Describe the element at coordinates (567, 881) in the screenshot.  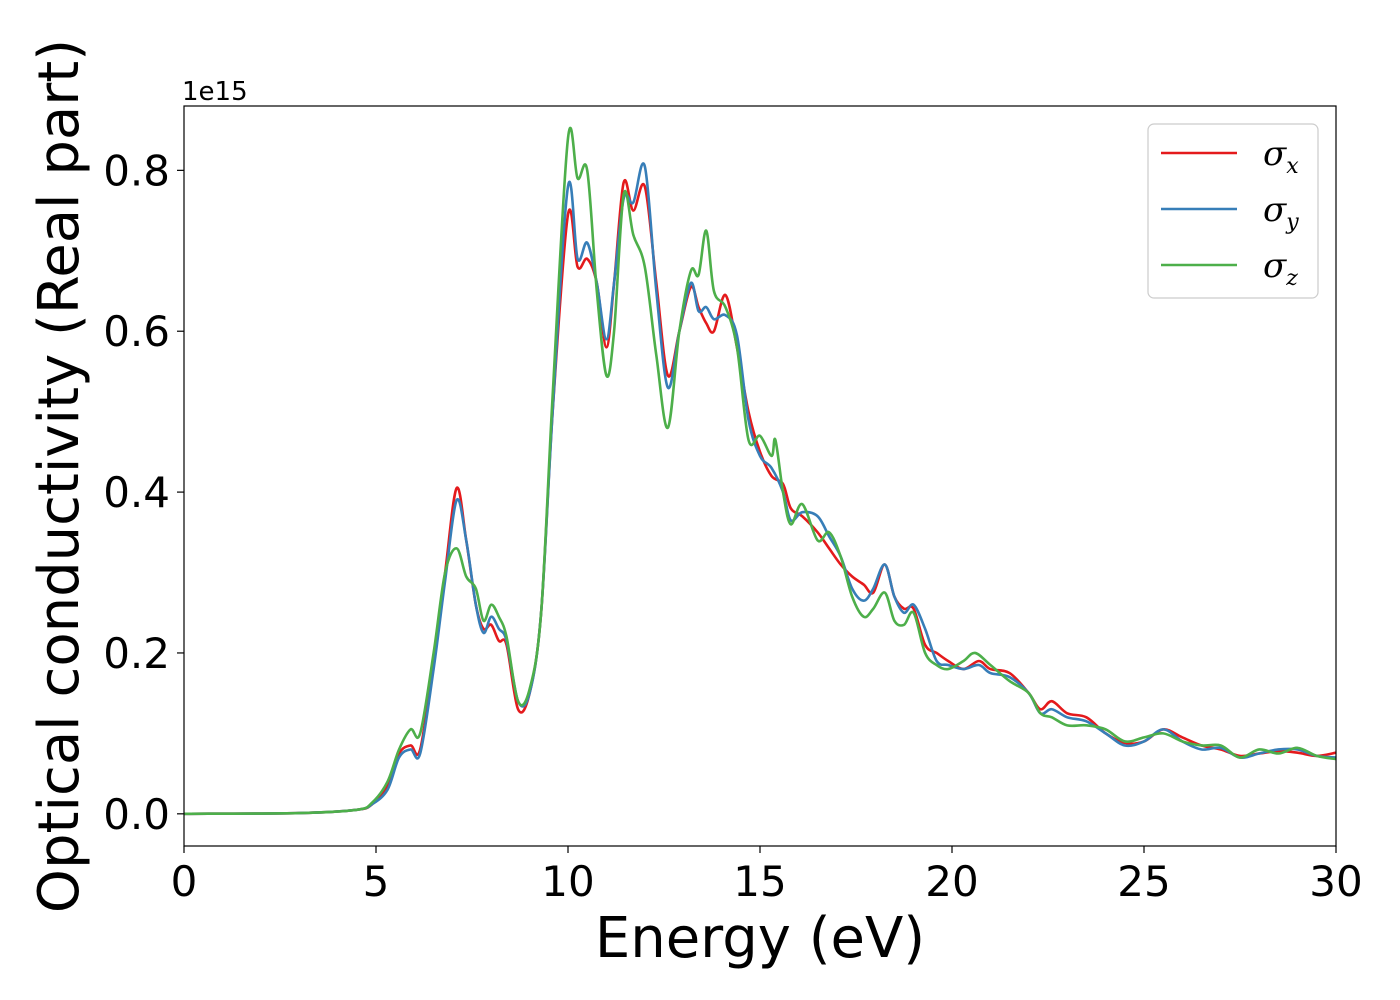
I see `x-tick-label: 10` at that location.